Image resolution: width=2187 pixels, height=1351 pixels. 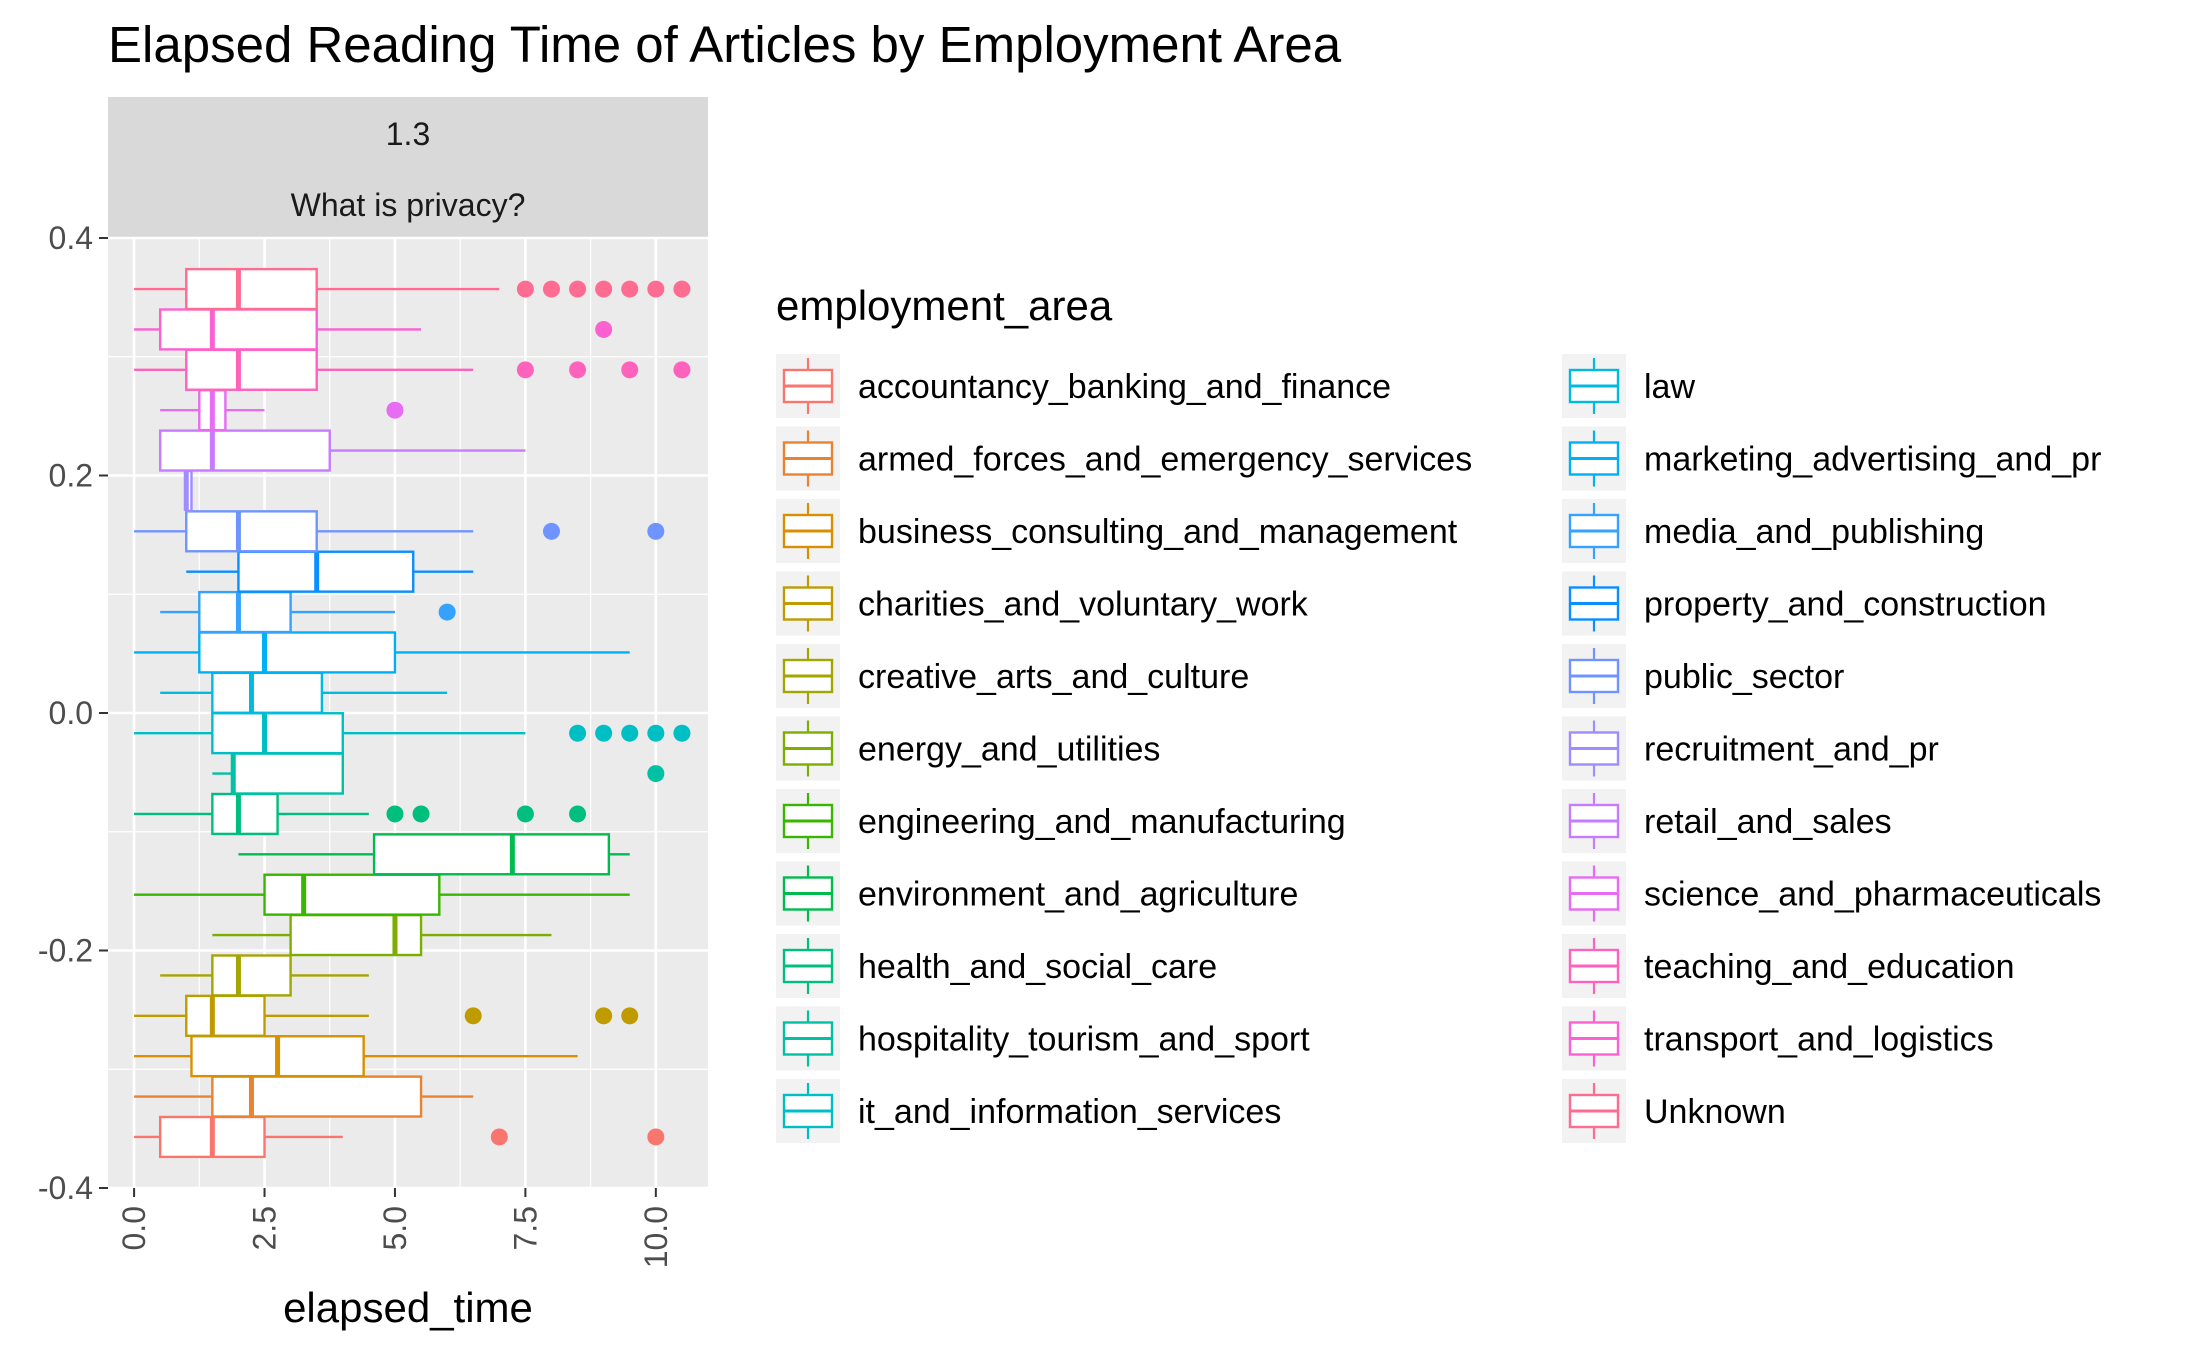 What do you see at coordinates (1703, 676) in the screenshot?
I see `legend-item-public_sector: public_sector` at bounding box center [1703, 676].